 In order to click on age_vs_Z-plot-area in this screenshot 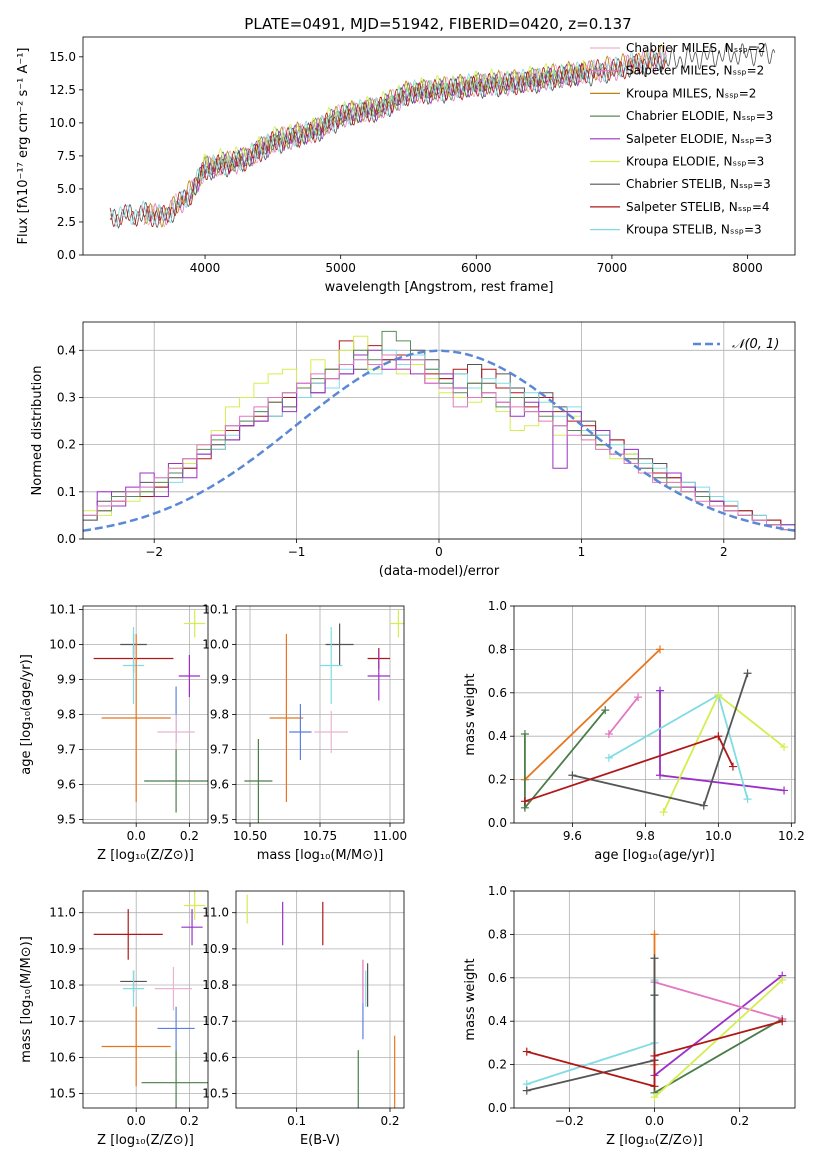, I will do `click(150, 711)`.